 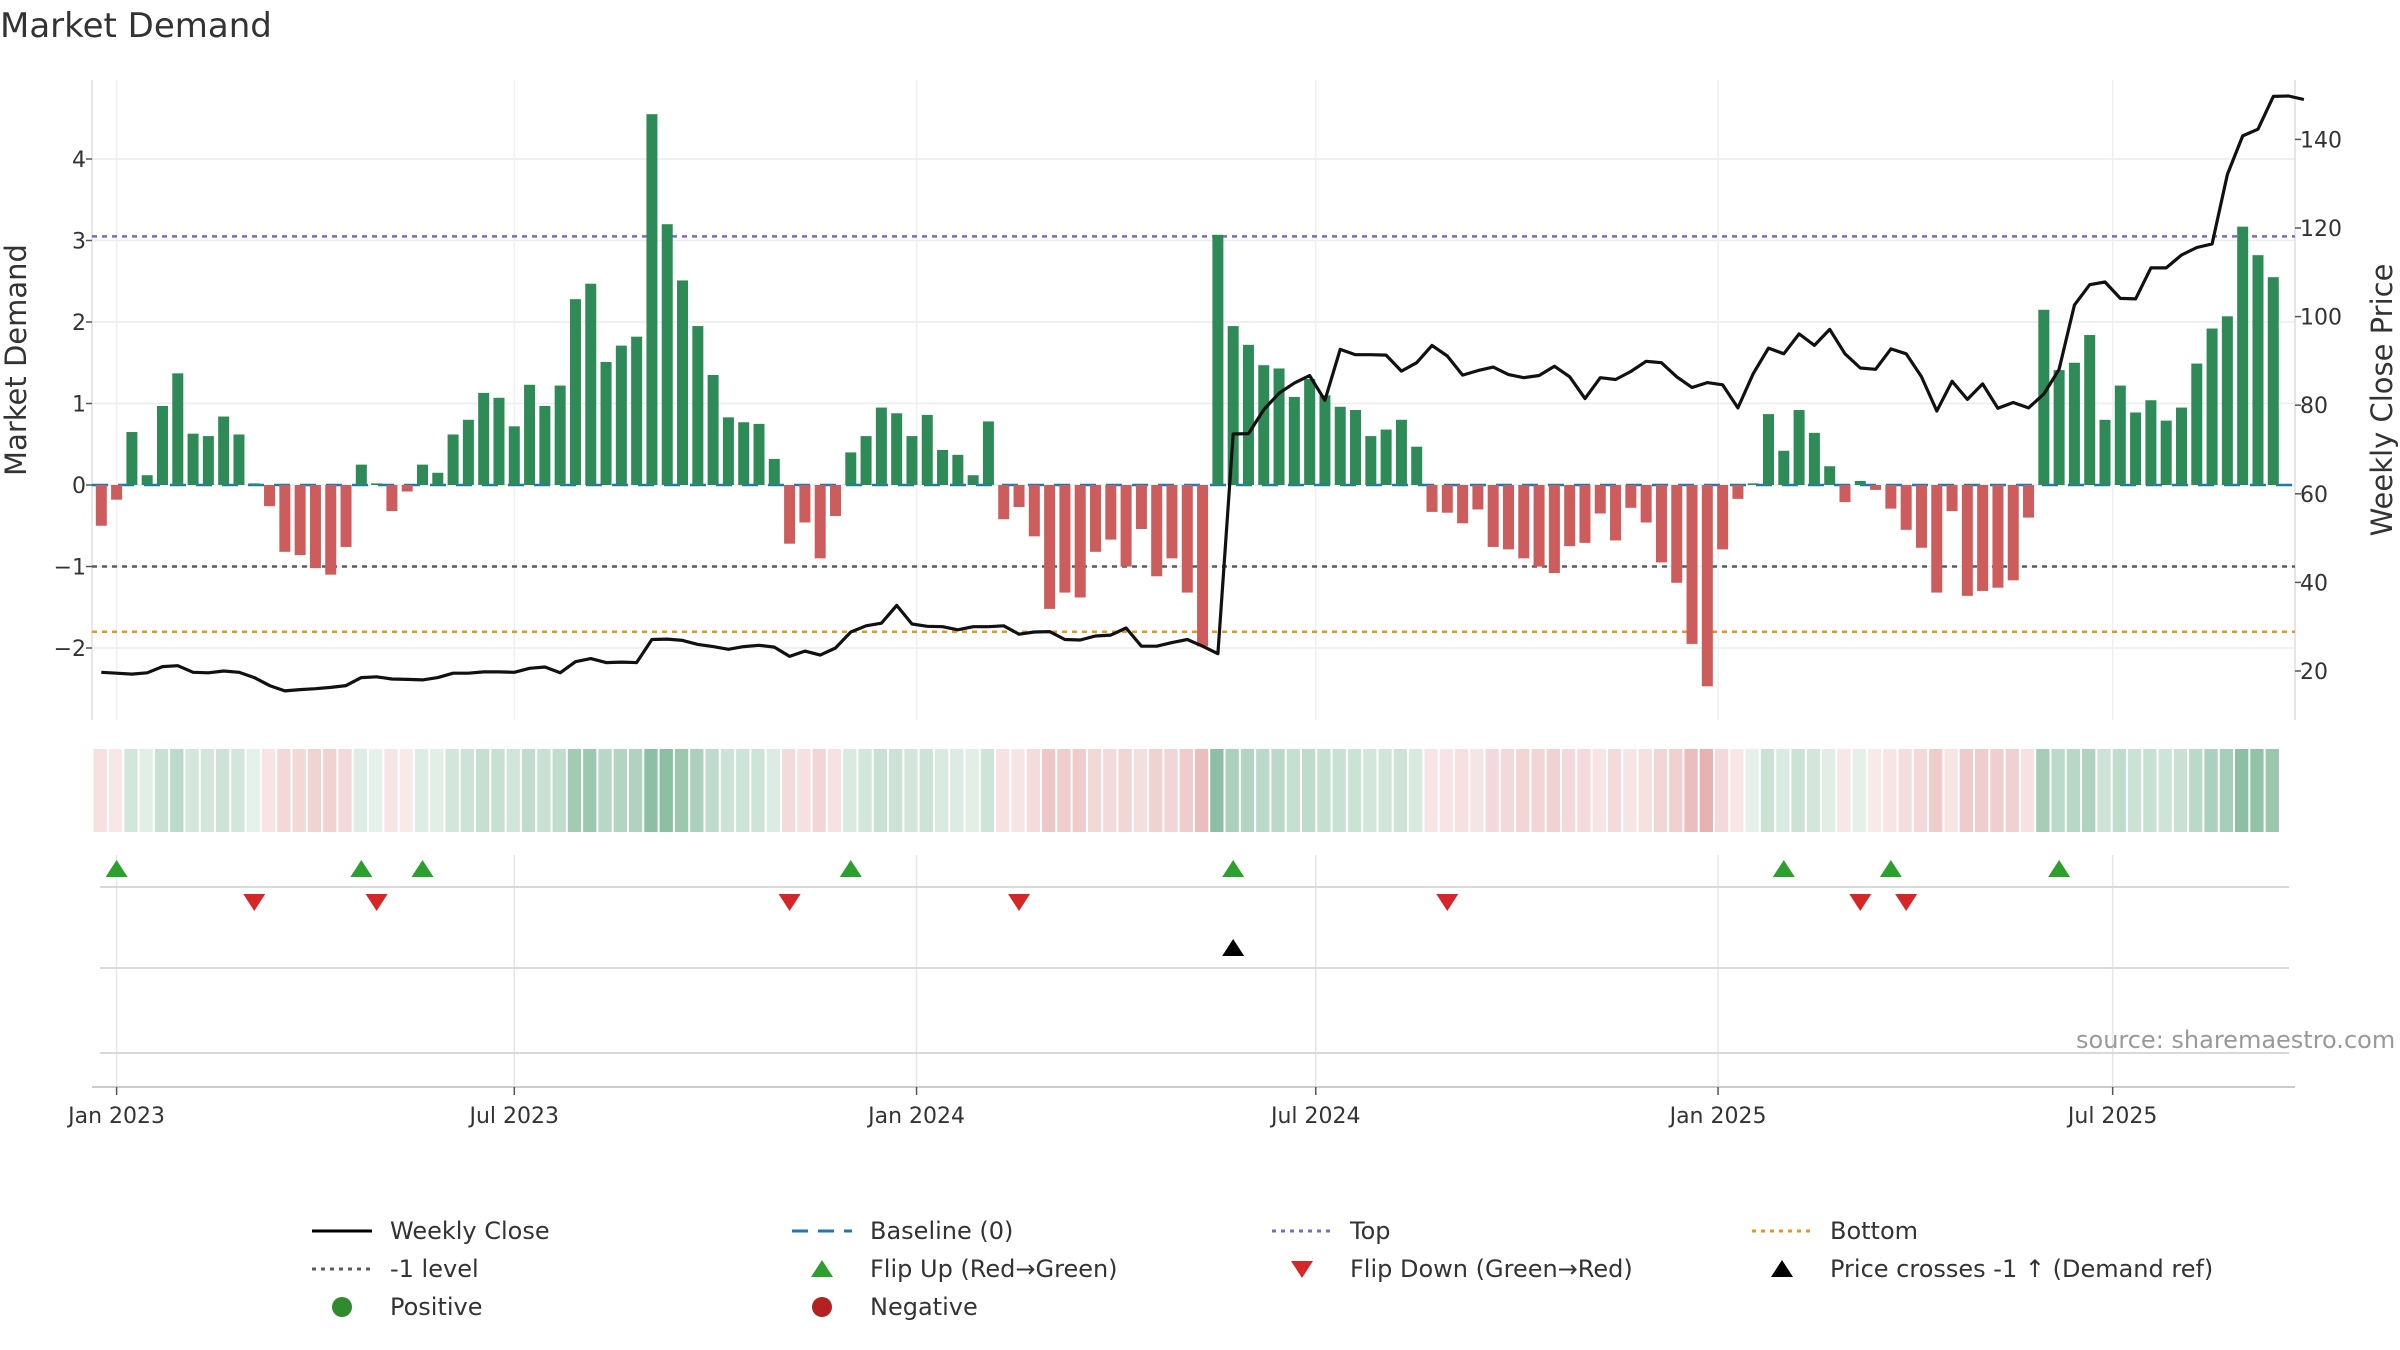 What do you see at coordinates (434, 1269) in the screenshot?
I see `legend-label: -1 level` at bounding box center [434, 1269].